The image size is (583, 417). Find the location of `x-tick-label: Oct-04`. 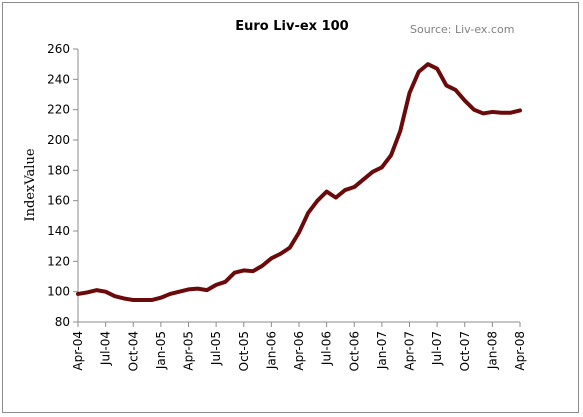

x-tick-label: Oct-04 is located at coordinates (133, 351).